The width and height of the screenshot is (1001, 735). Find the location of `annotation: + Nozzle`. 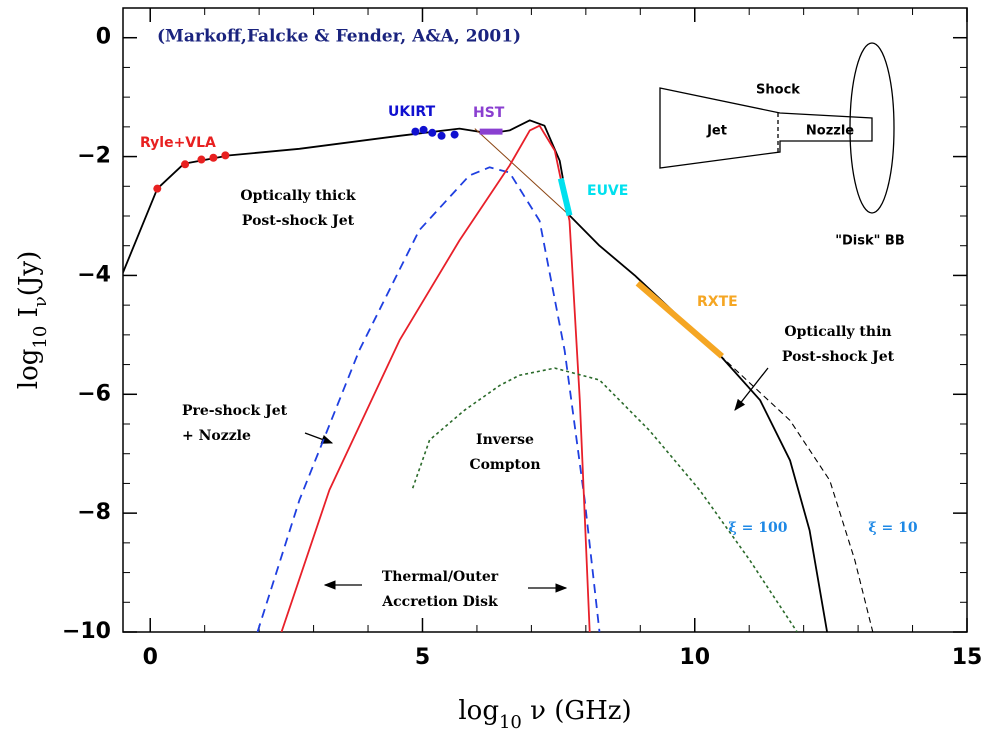

annotation: + Nozzle is located at coordinates (216, 436).